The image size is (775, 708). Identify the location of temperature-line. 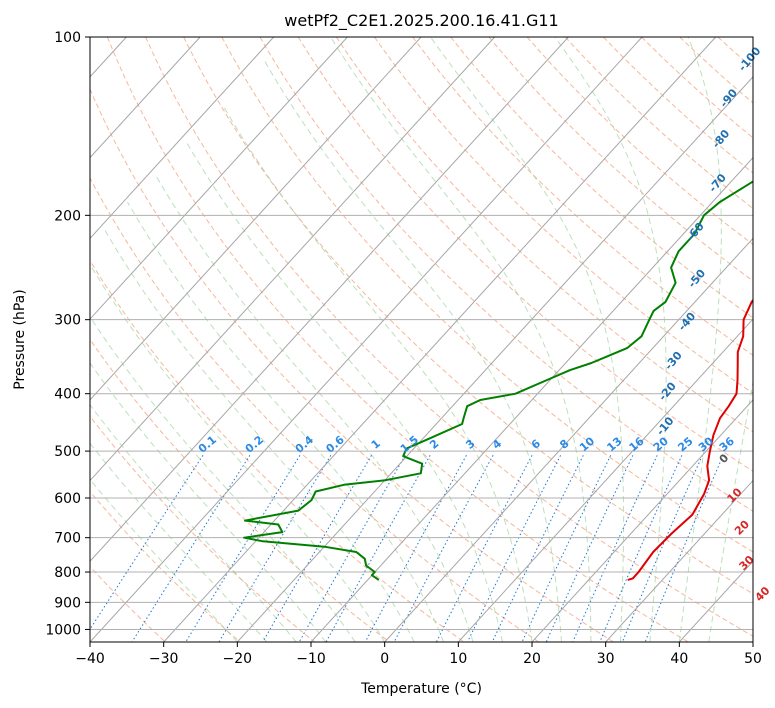
(690, 439).